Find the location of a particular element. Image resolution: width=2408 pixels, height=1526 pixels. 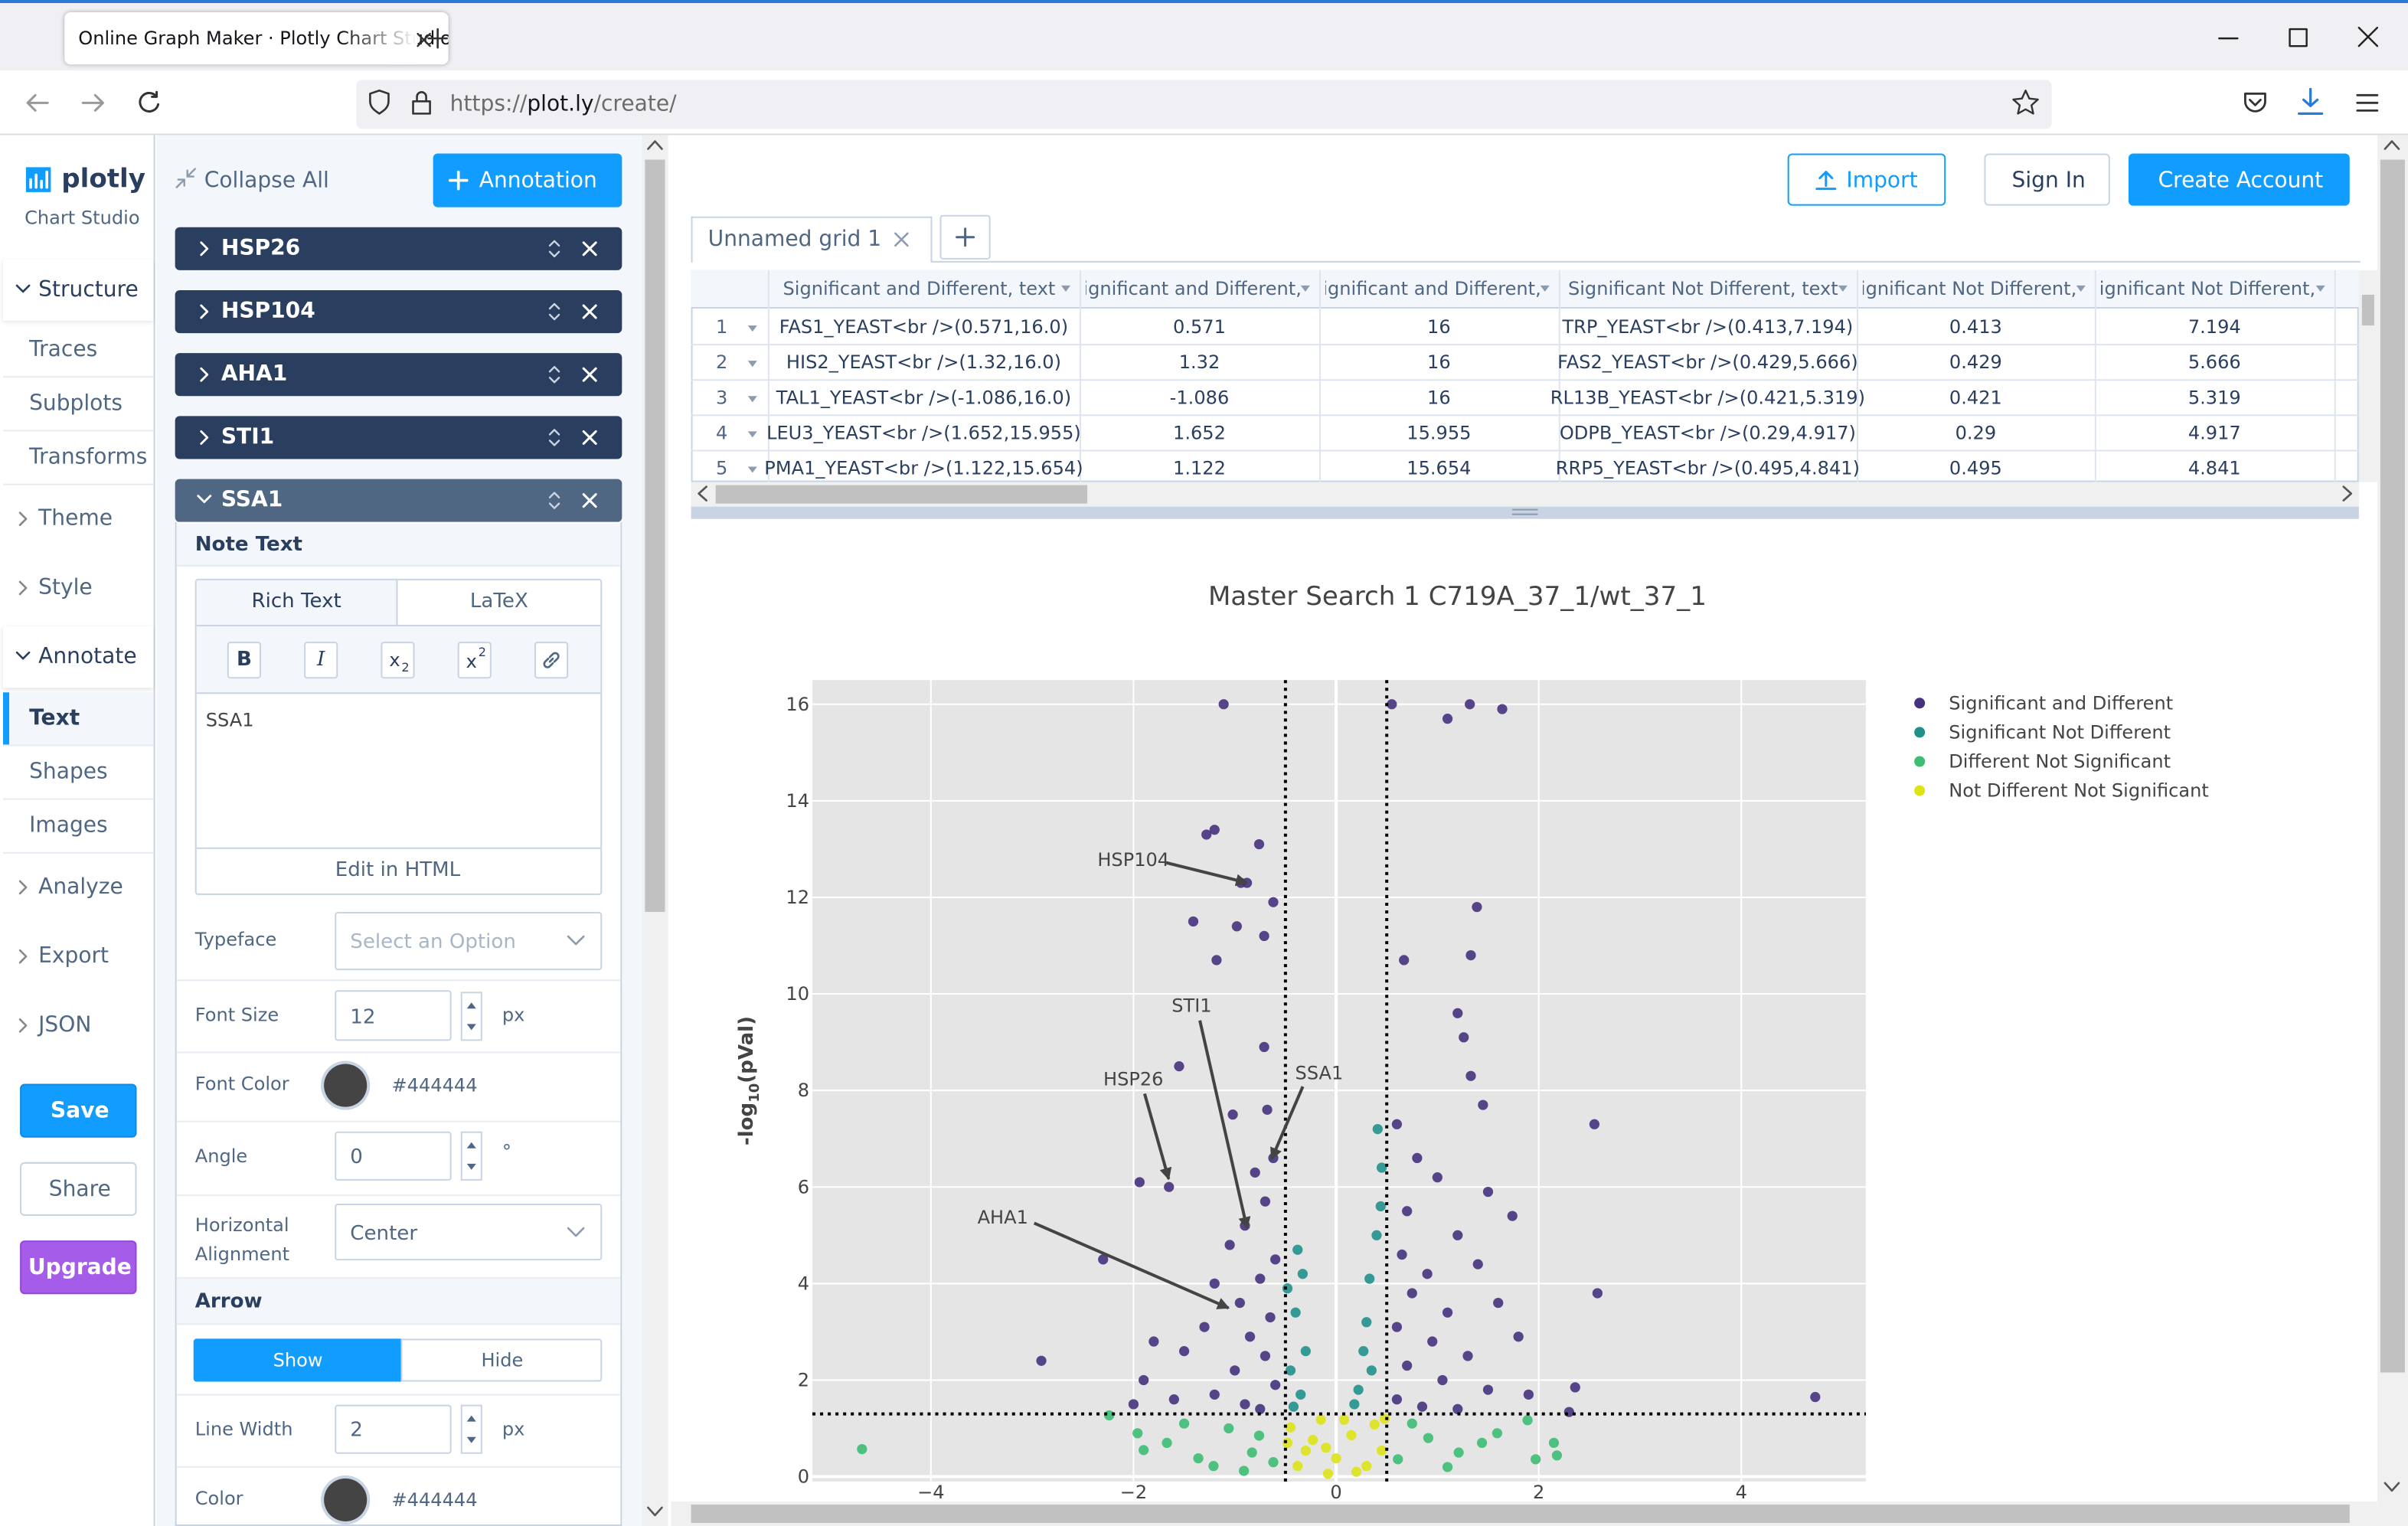

line-width-input: 2 is located at coordinates (393, 1429).